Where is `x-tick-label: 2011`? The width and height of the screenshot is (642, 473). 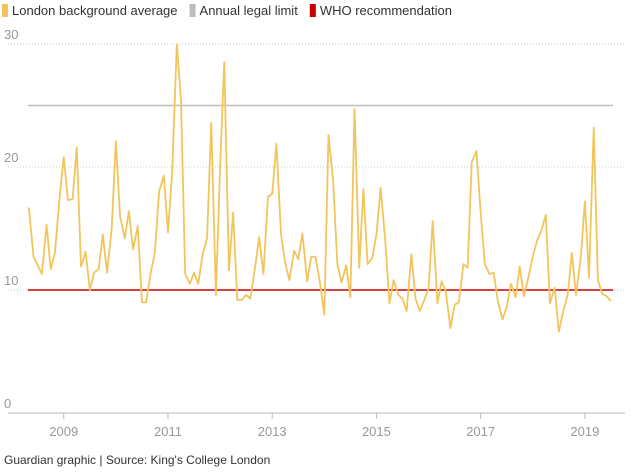
x-tick-label: 2011 is located at coordinates (168, 431).